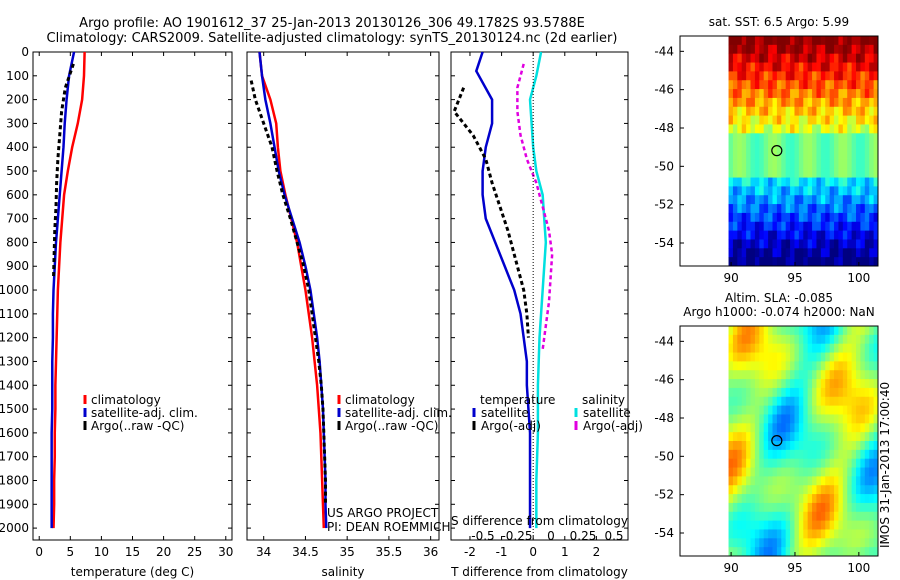 Image resolution: width=900 pixels, height=580 pixels. I want to click on x-tick-label: 2, so click(597, 552).